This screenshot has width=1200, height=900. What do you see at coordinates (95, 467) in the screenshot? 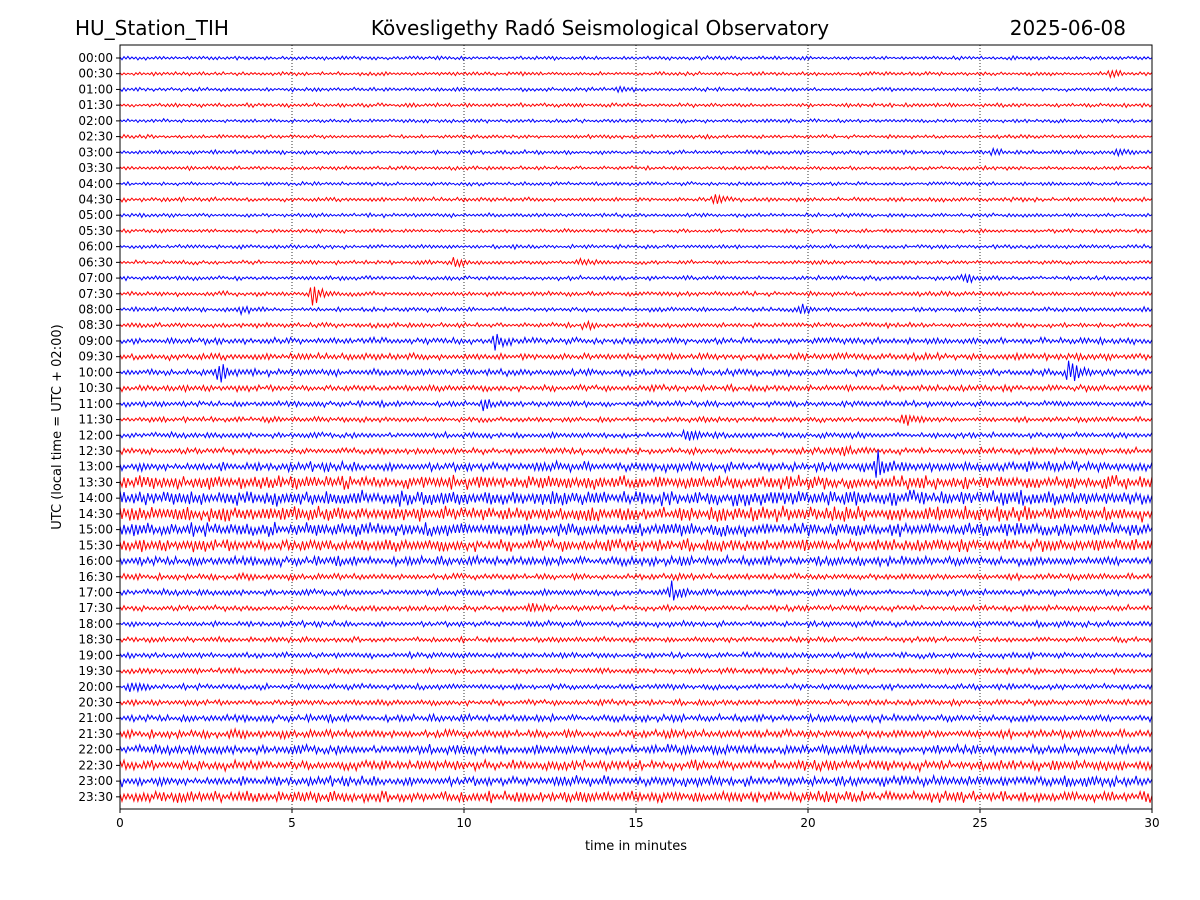
I see `y-tick-label: 13:00` at bounding box center [95, 467].